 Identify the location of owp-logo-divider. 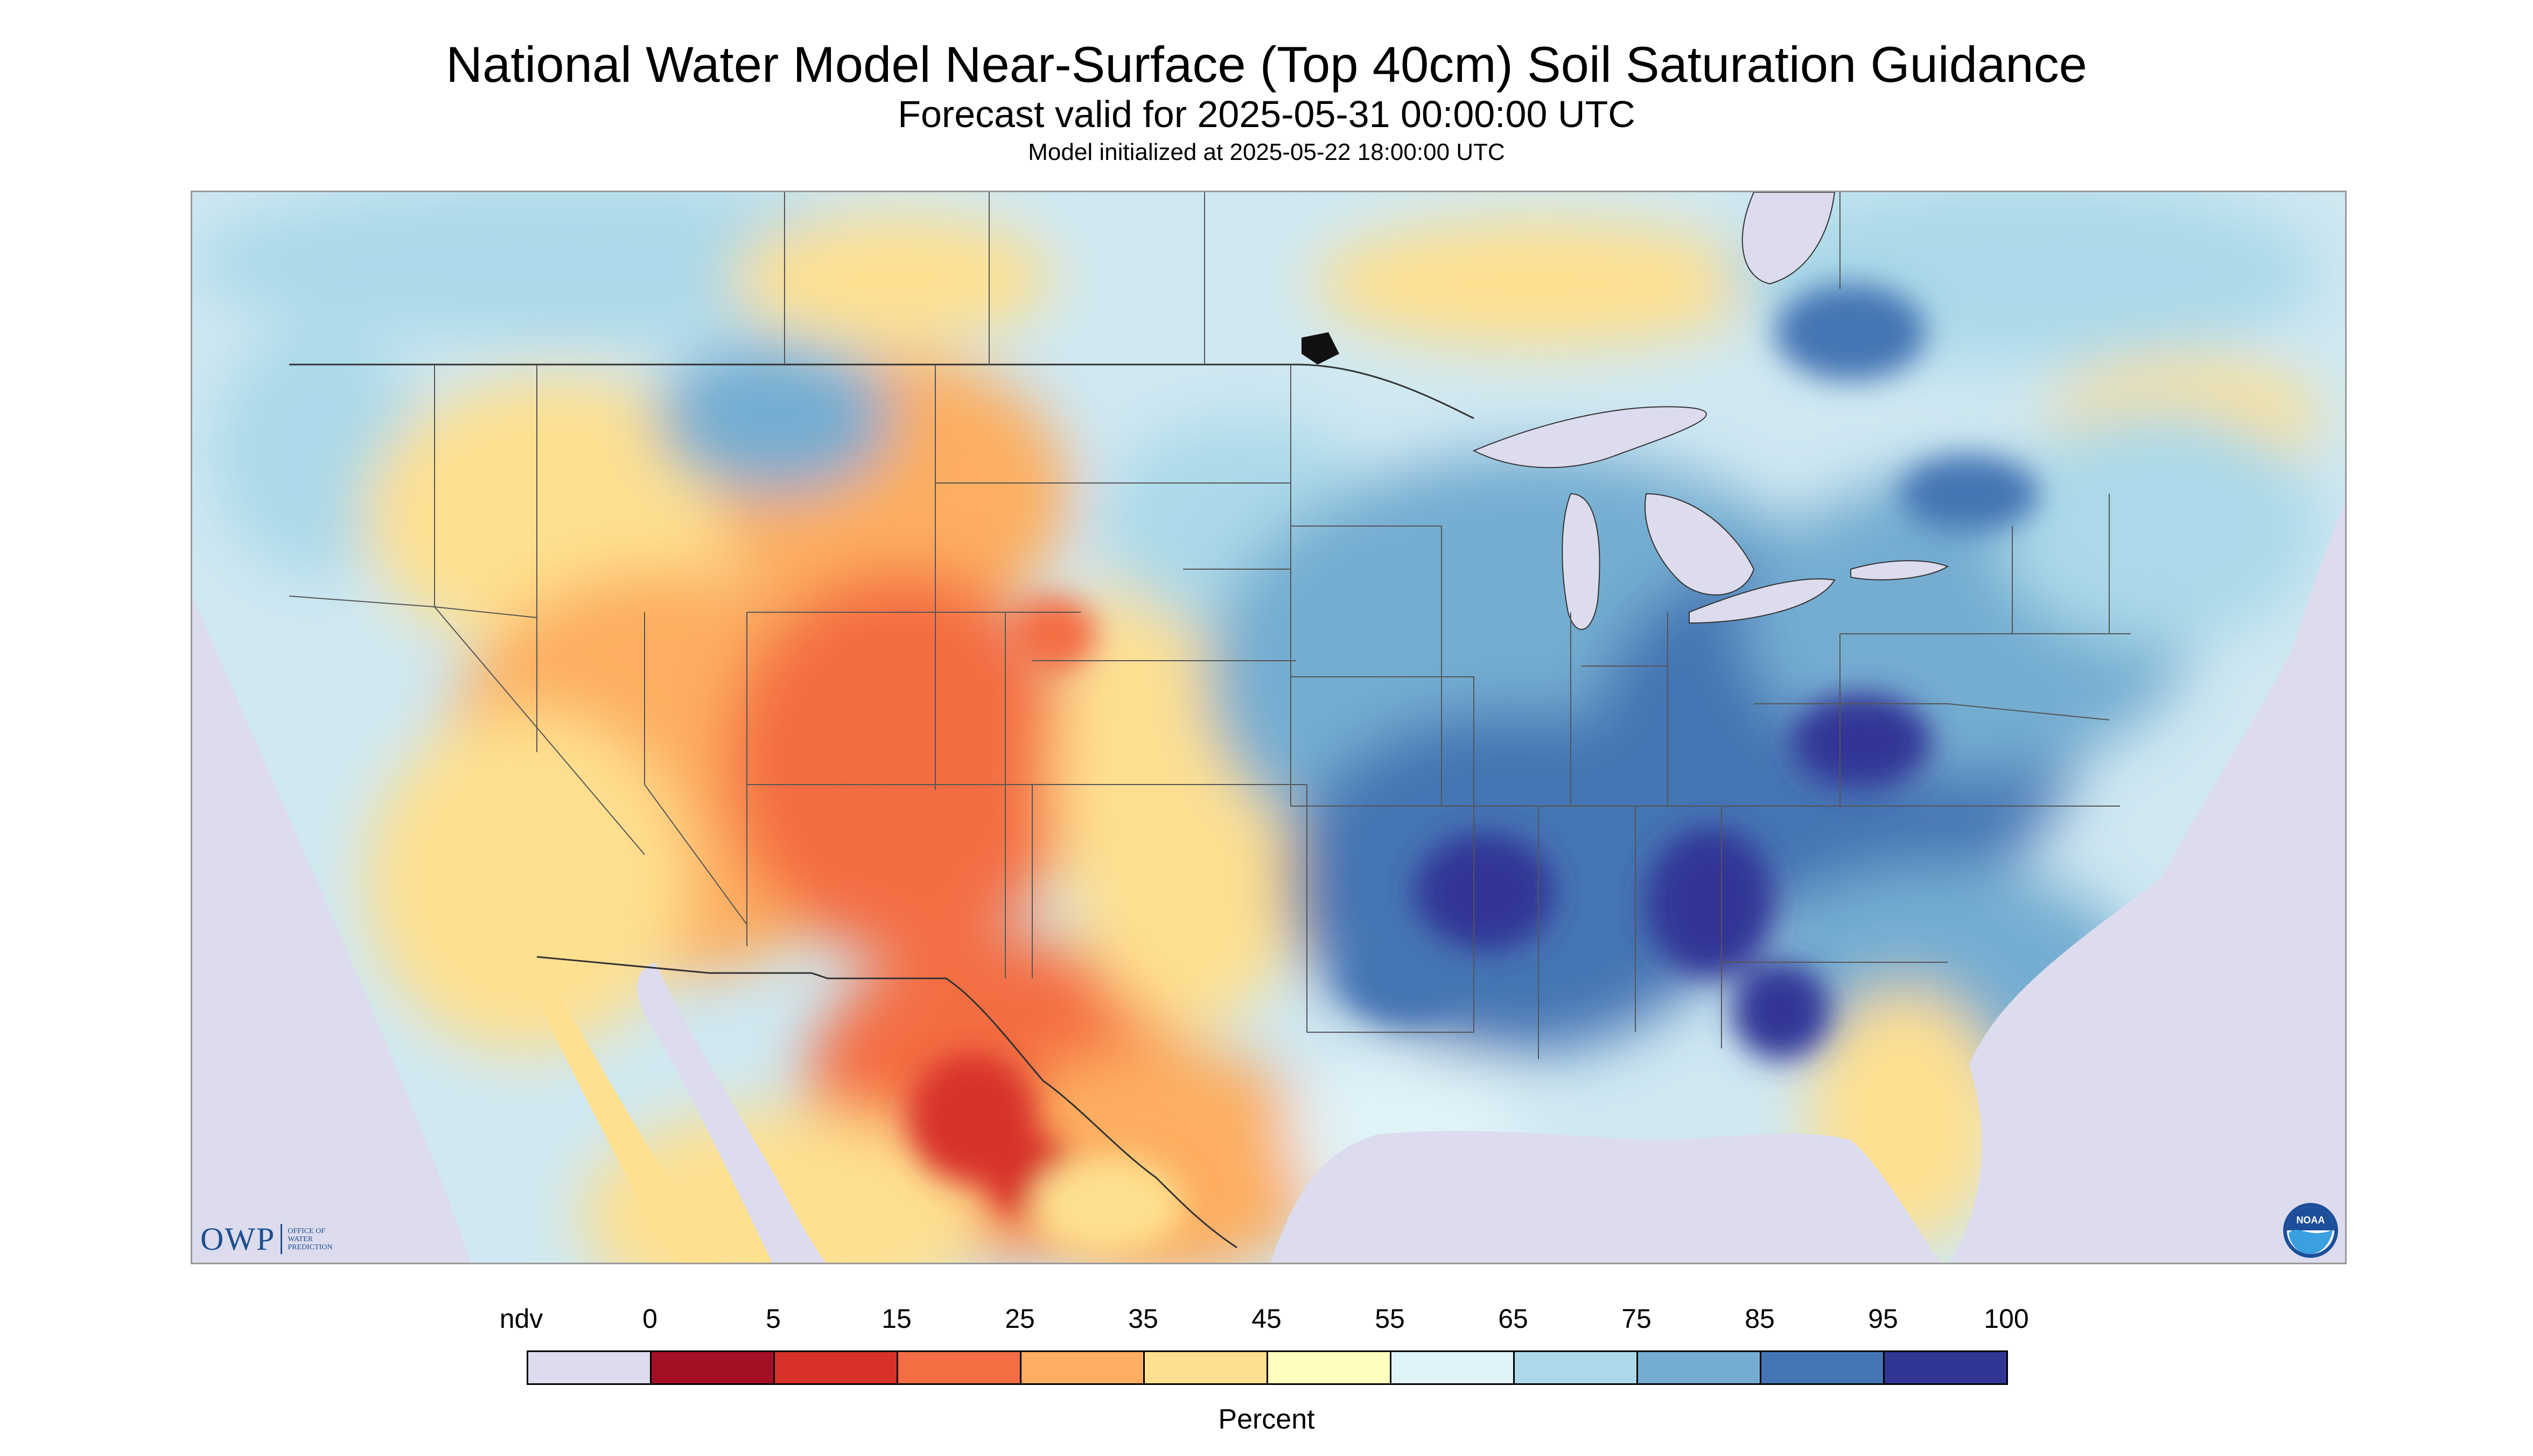
(282, 1239).